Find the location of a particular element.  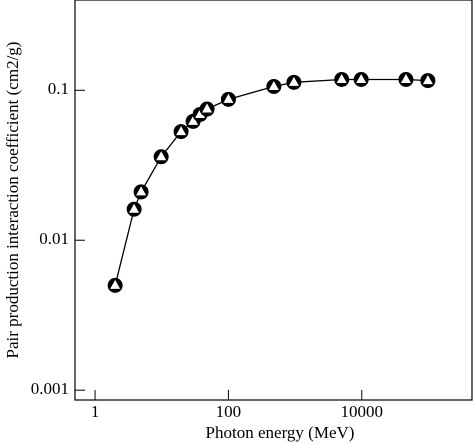

x-tick-label: 1 is located at coordinates (95, 411).